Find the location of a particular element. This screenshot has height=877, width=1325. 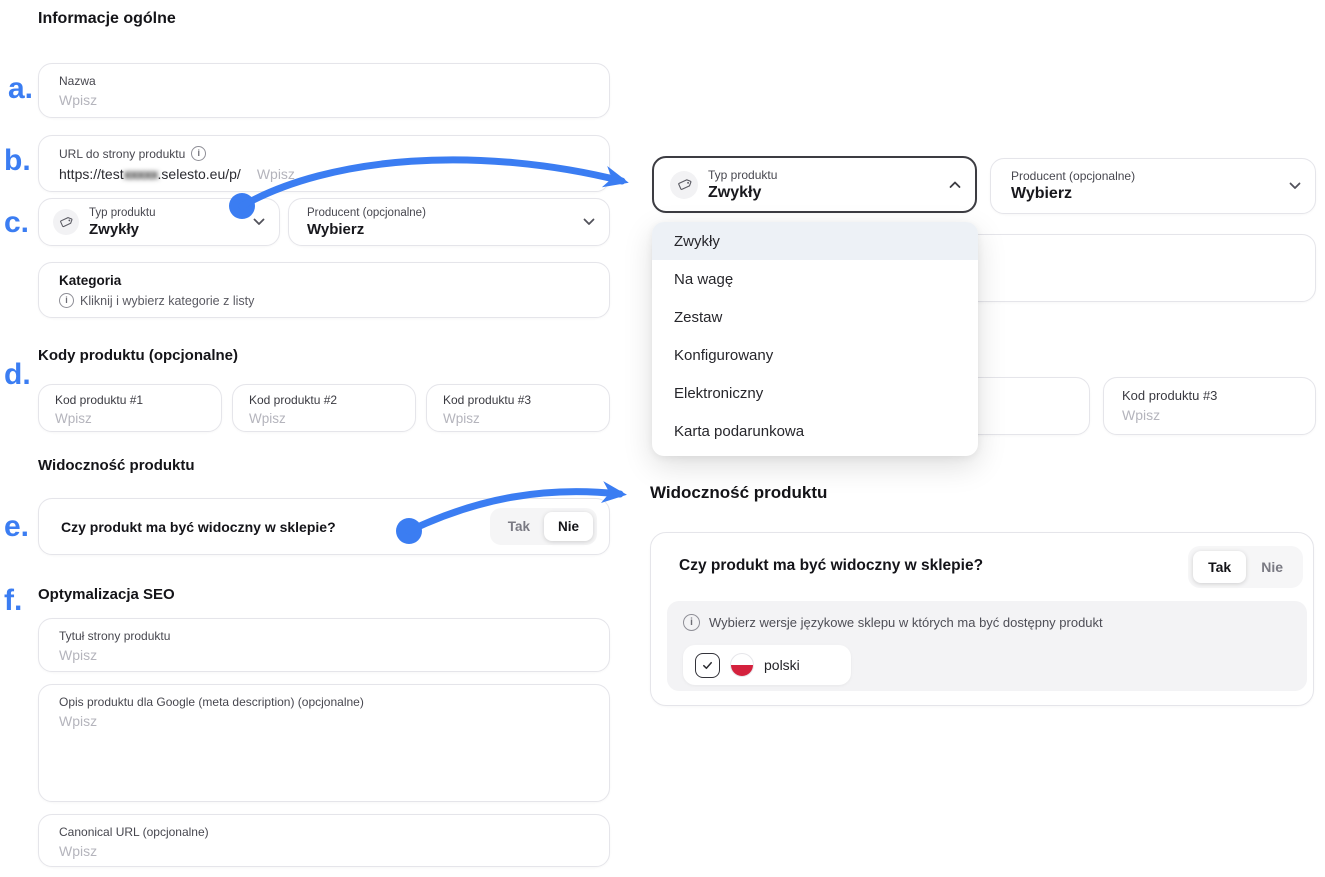

censored-text: xxxxx is located at coordinates (141, 174).